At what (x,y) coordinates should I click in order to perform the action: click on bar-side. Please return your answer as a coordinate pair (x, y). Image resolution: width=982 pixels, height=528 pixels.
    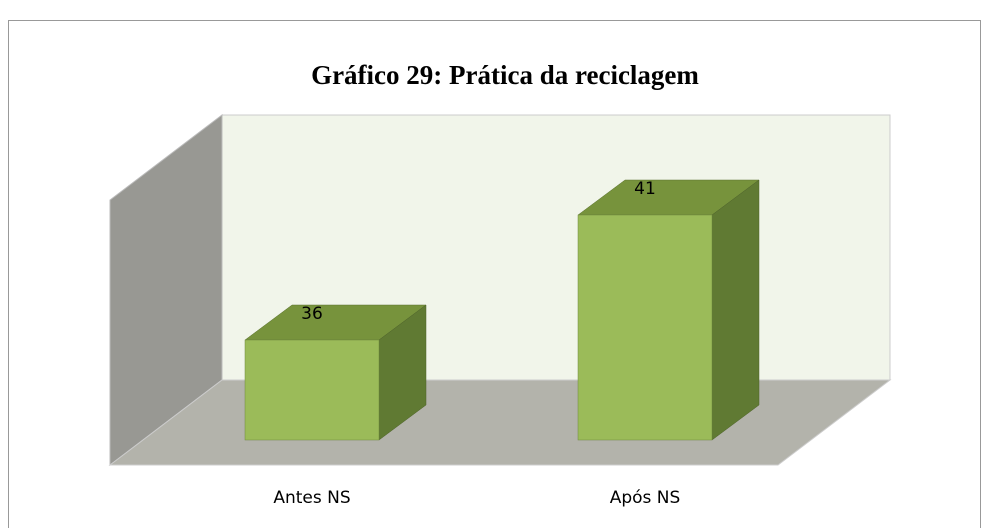
    Looking at the image, I should click on (735, 310).